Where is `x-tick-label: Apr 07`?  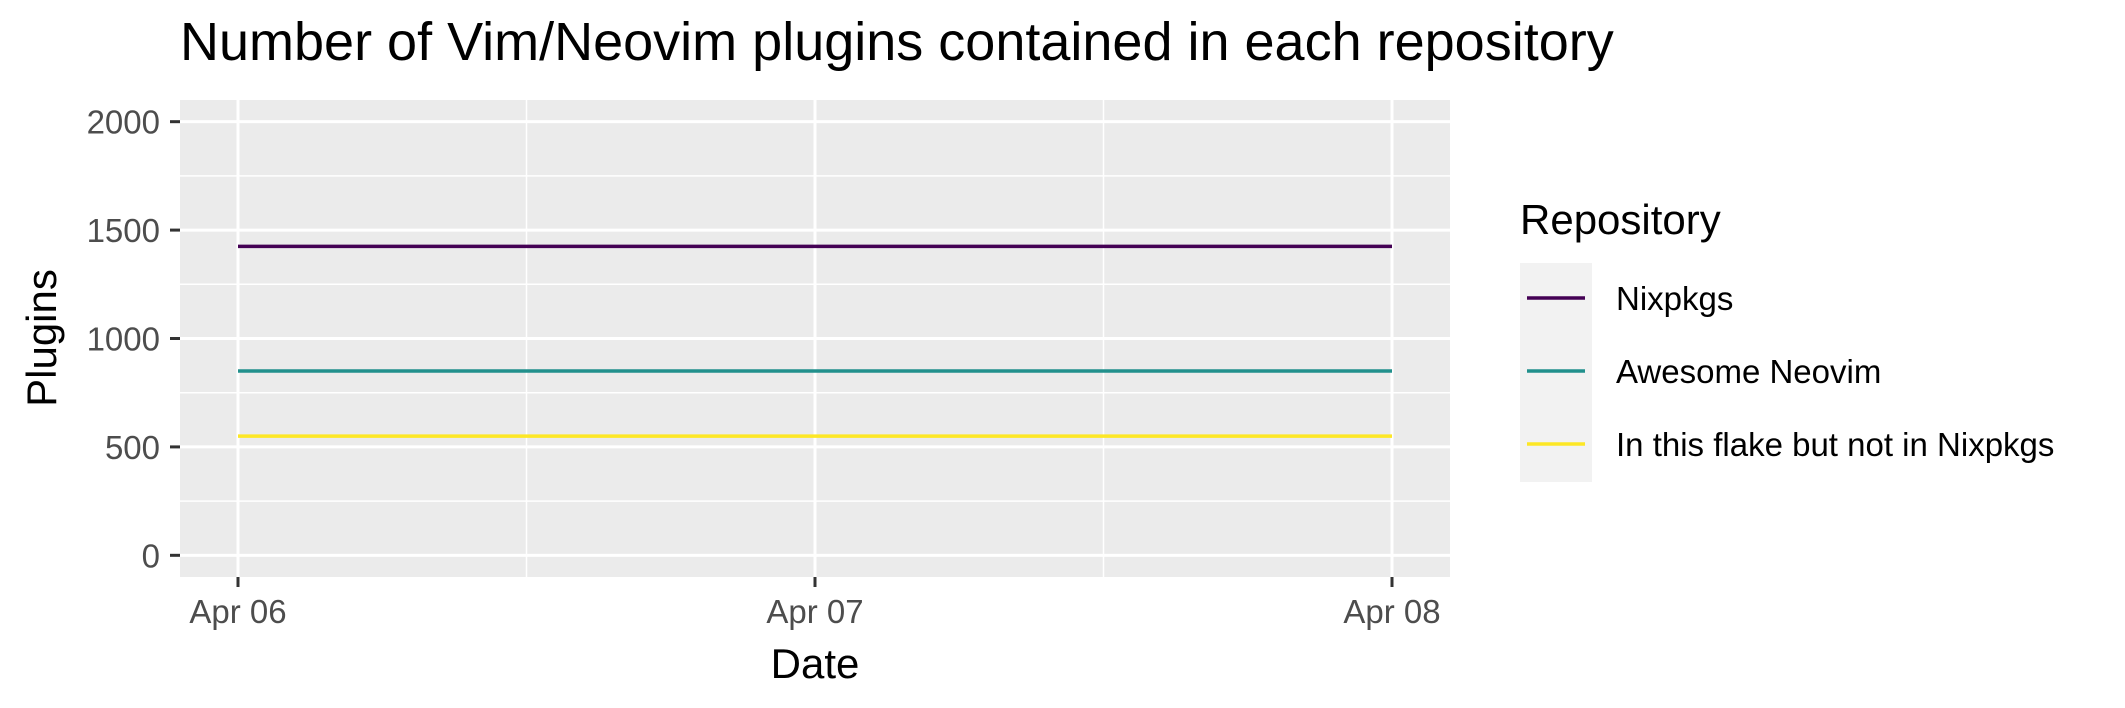 x-tick-label: Apr 07 is located at coordinates (814, 611).